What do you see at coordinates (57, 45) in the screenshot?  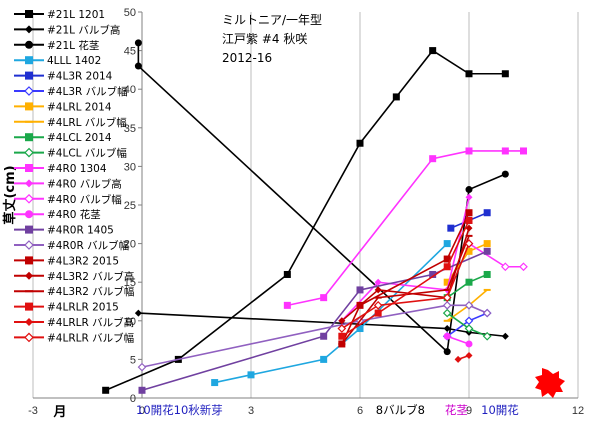 I see `legend-item: #21L 花茎` at bounding box center [57, 45].